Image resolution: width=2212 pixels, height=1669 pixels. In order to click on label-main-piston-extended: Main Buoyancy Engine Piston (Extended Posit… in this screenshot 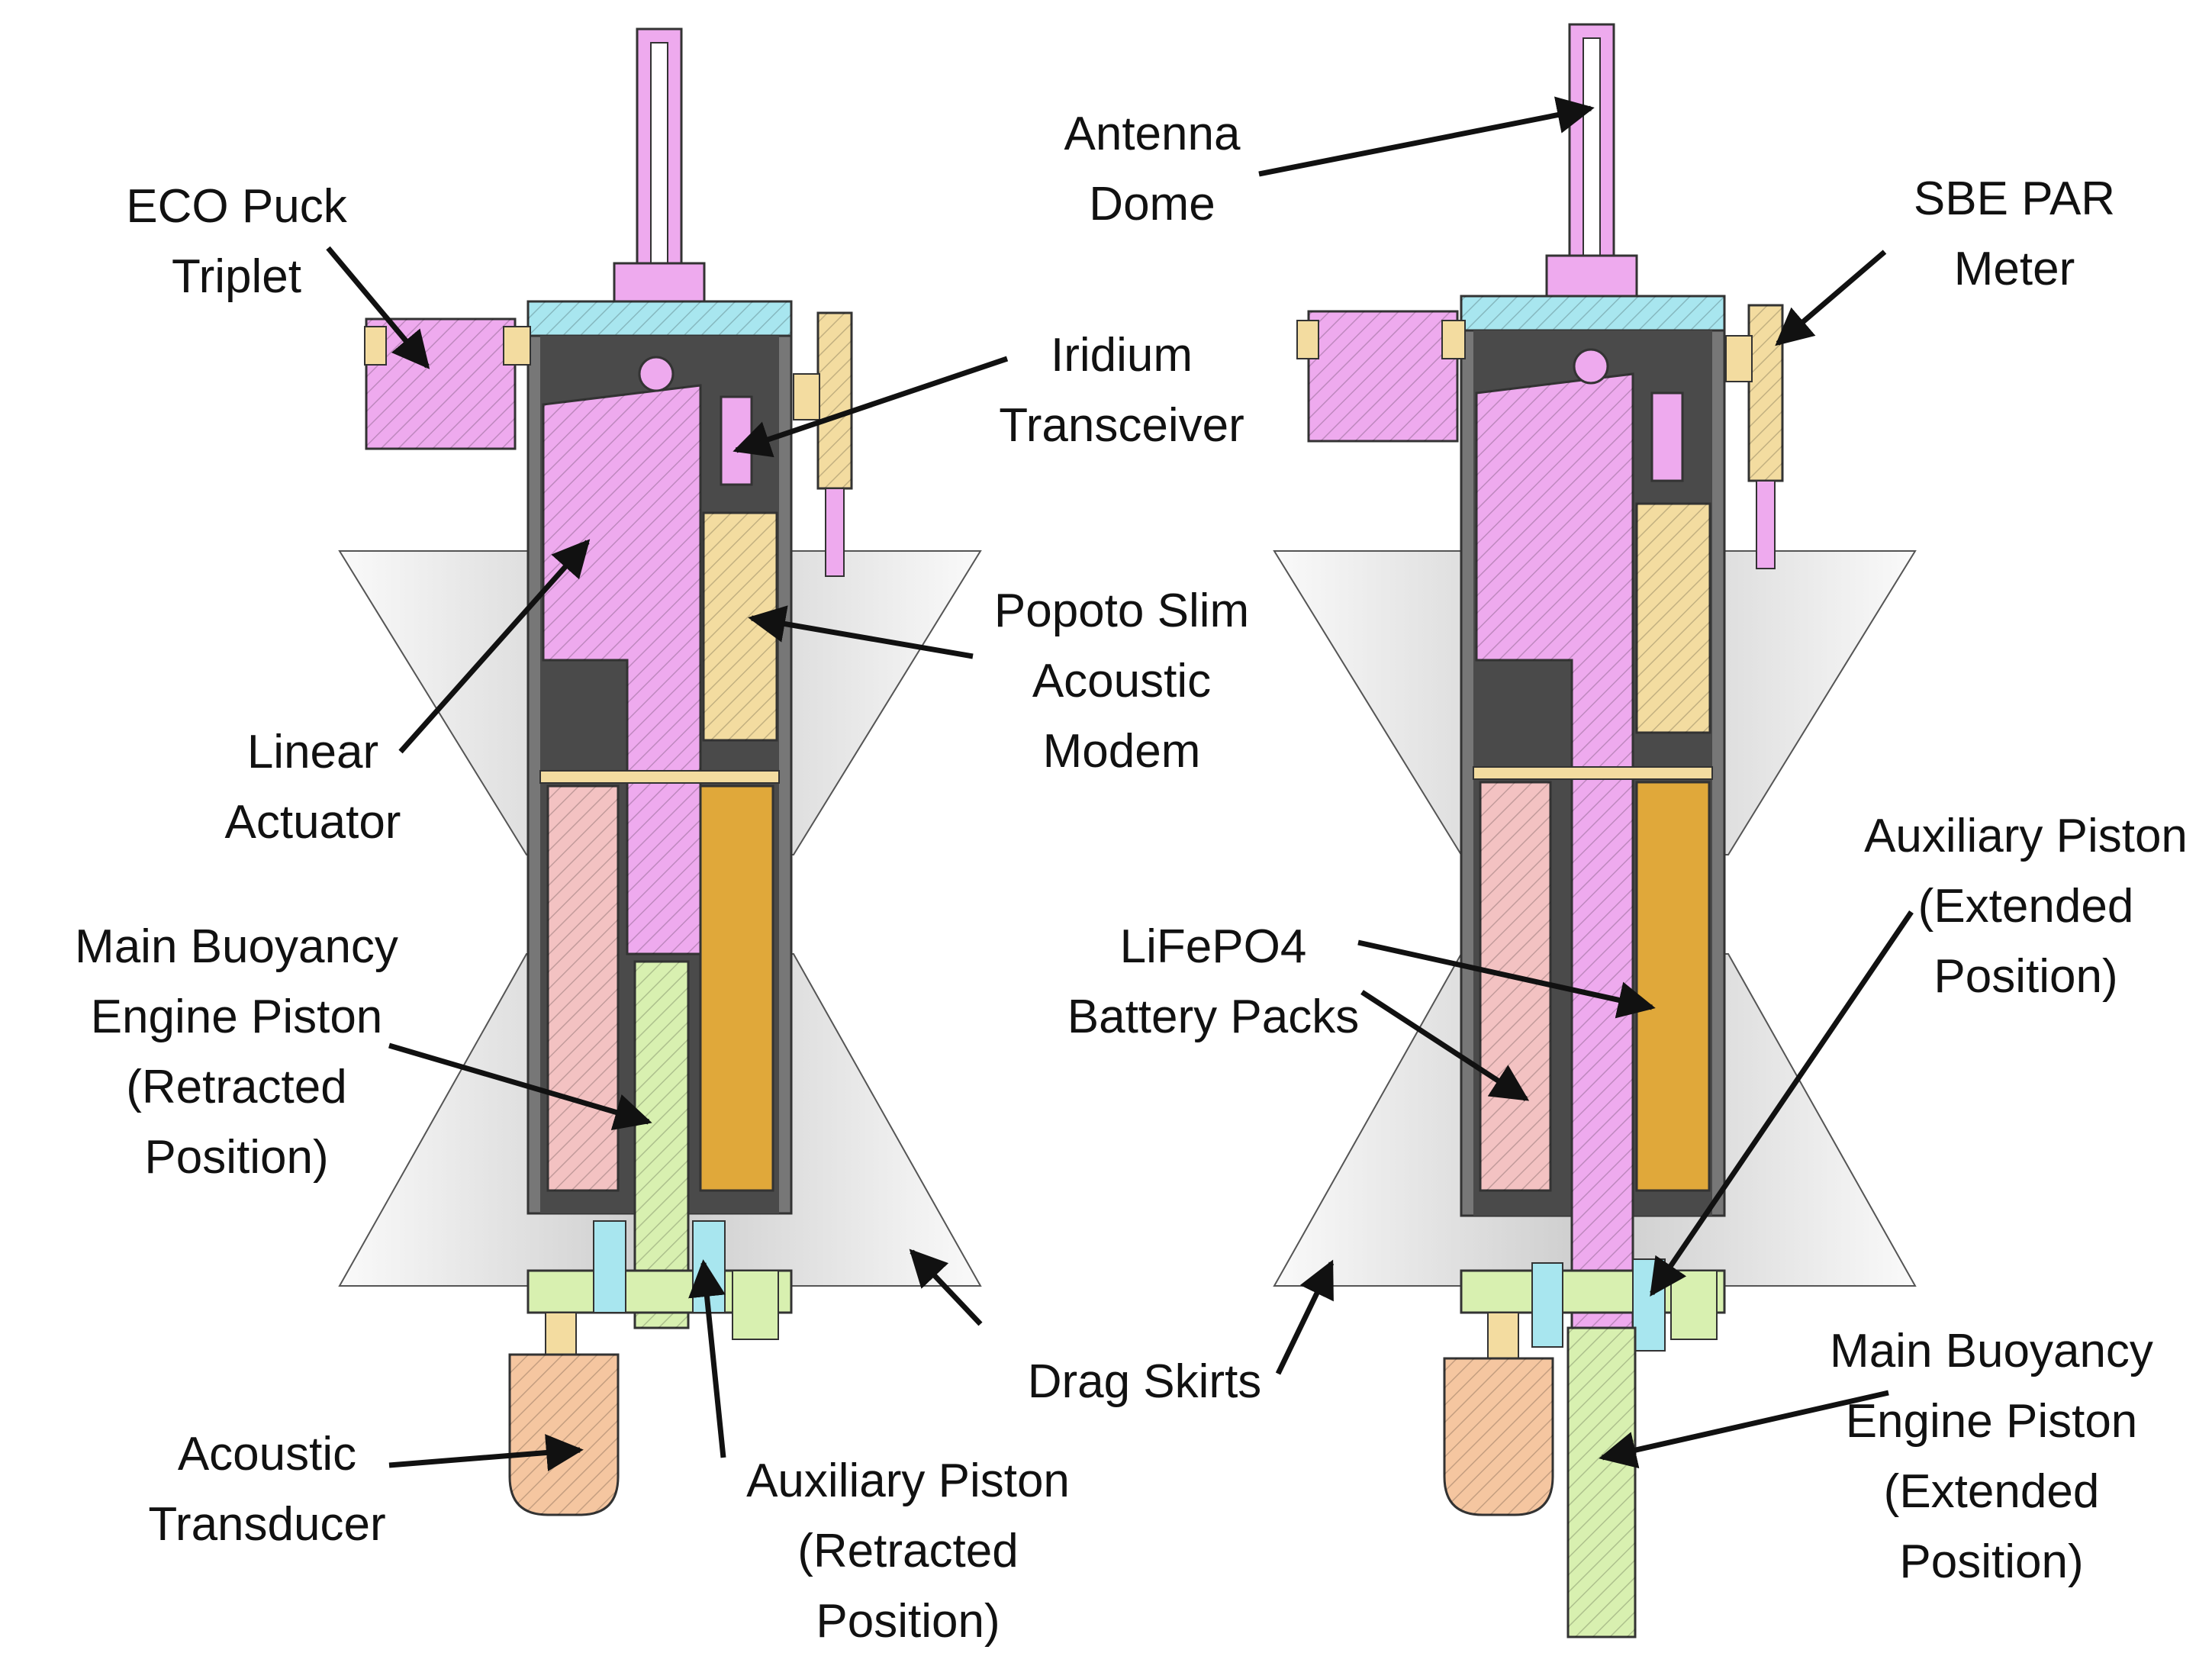, I will do `click(1991, 1456)`.